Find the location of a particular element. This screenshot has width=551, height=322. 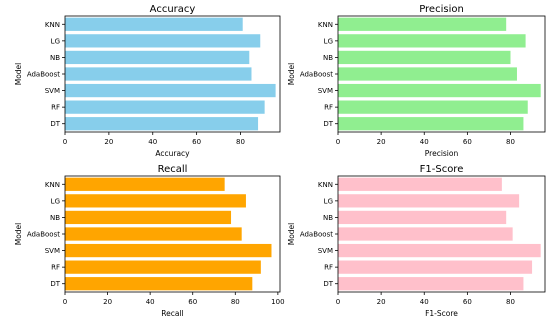

chart-title: Accuracy is located at coordinates (173, 9).